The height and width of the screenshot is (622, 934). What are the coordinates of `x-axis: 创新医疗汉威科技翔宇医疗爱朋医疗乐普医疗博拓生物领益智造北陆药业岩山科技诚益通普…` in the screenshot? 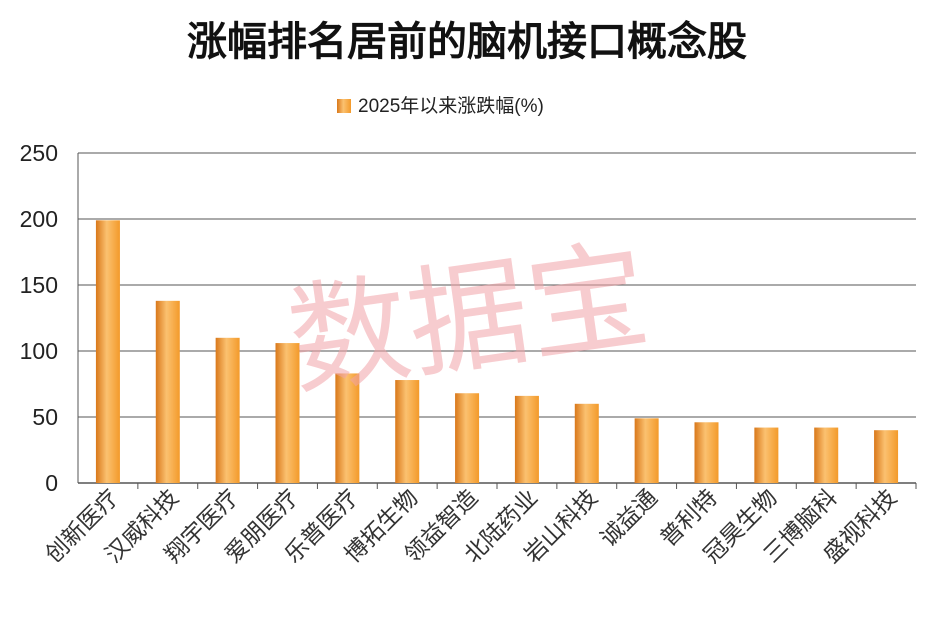 It's located at (479, 525).